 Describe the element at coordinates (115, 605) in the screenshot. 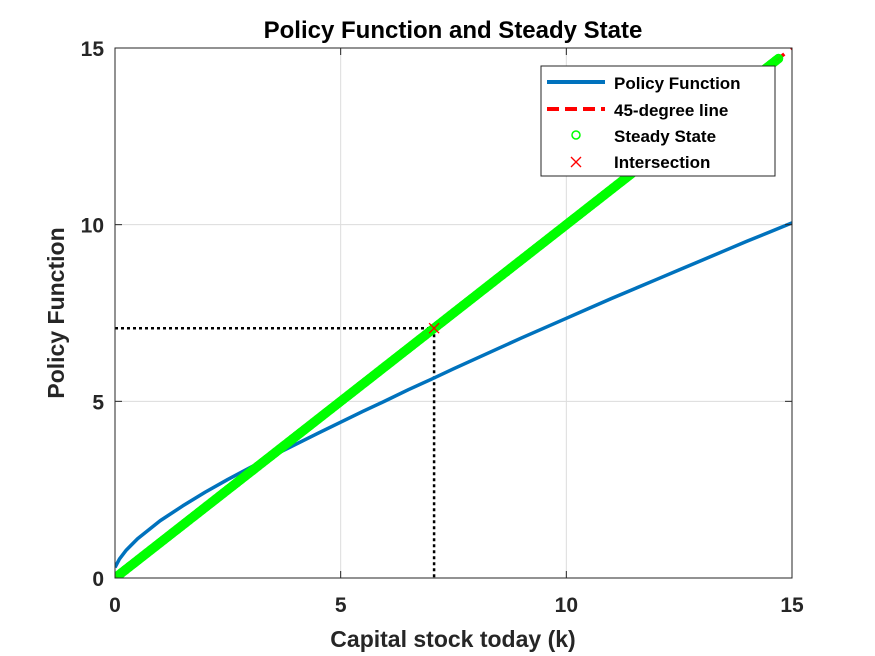

I see `x-tick-label-0: 0` at that location.